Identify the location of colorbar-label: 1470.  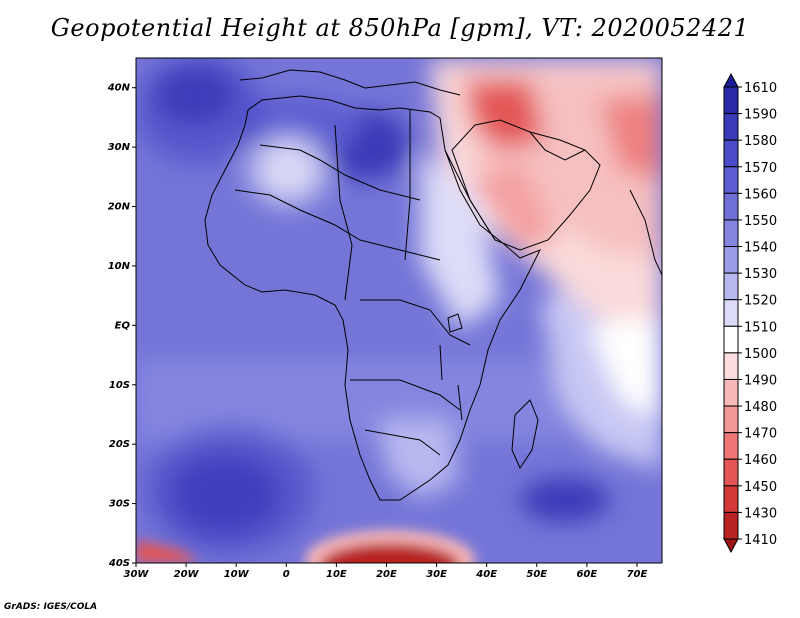
(760, 434).